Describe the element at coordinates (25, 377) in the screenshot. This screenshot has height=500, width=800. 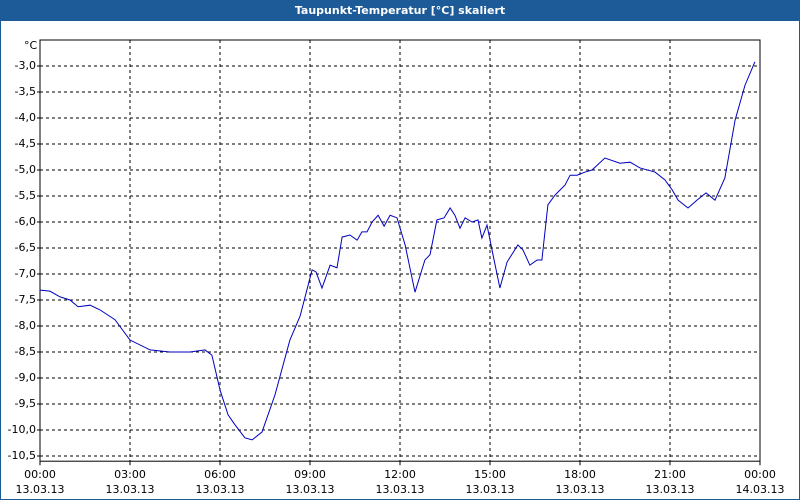
I see `y-tick-label: -9,0` at that location.